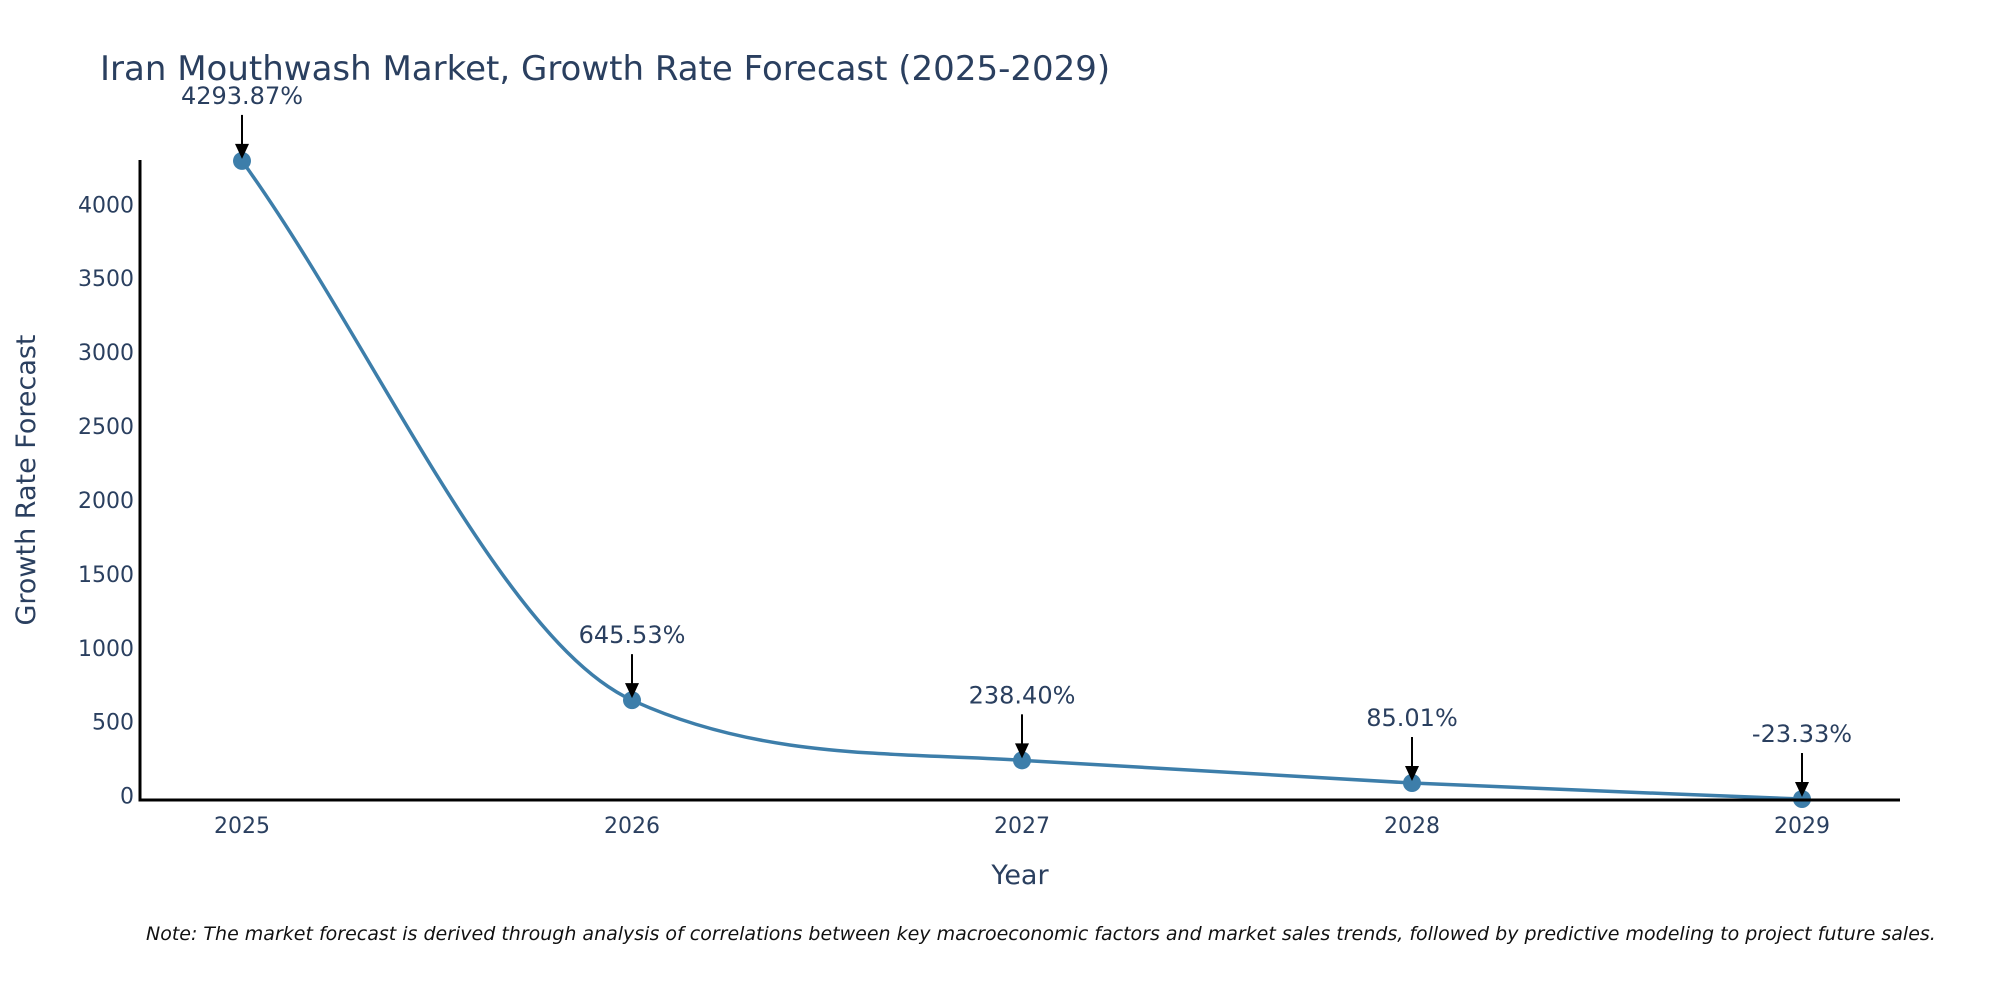  Describe the element at coordinates (106, 205) in the screenshot. I see `y-tick-label: 4000` at that location.